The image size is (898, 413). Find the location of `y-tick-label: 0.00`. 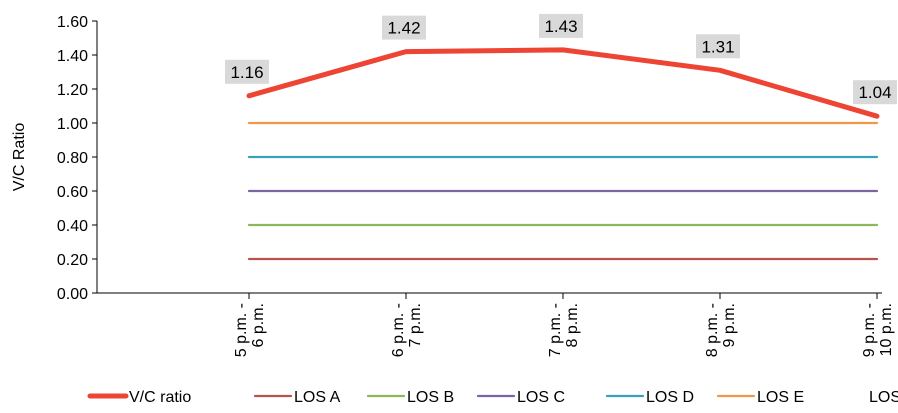

y-tick-label: 0.00 is located at coordinates (72, 294).